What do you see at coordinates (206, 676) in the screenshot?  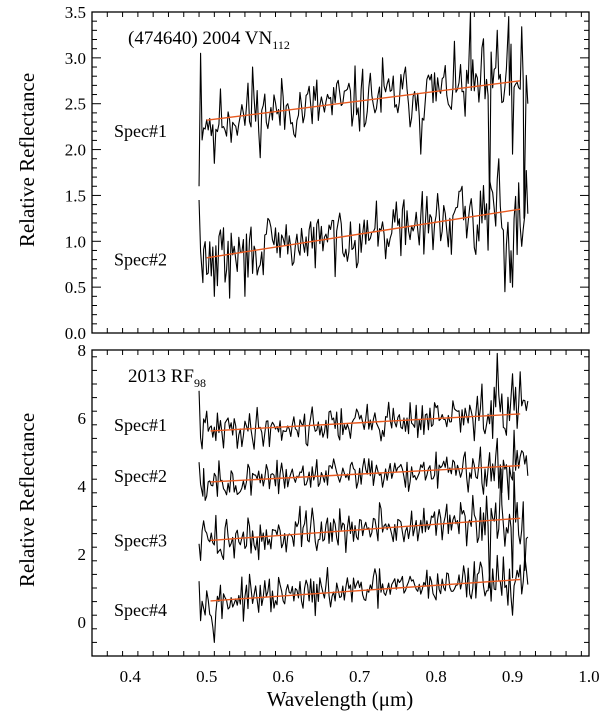 I see `x-tick-label: 0.5` at bounding box center [206, 676].